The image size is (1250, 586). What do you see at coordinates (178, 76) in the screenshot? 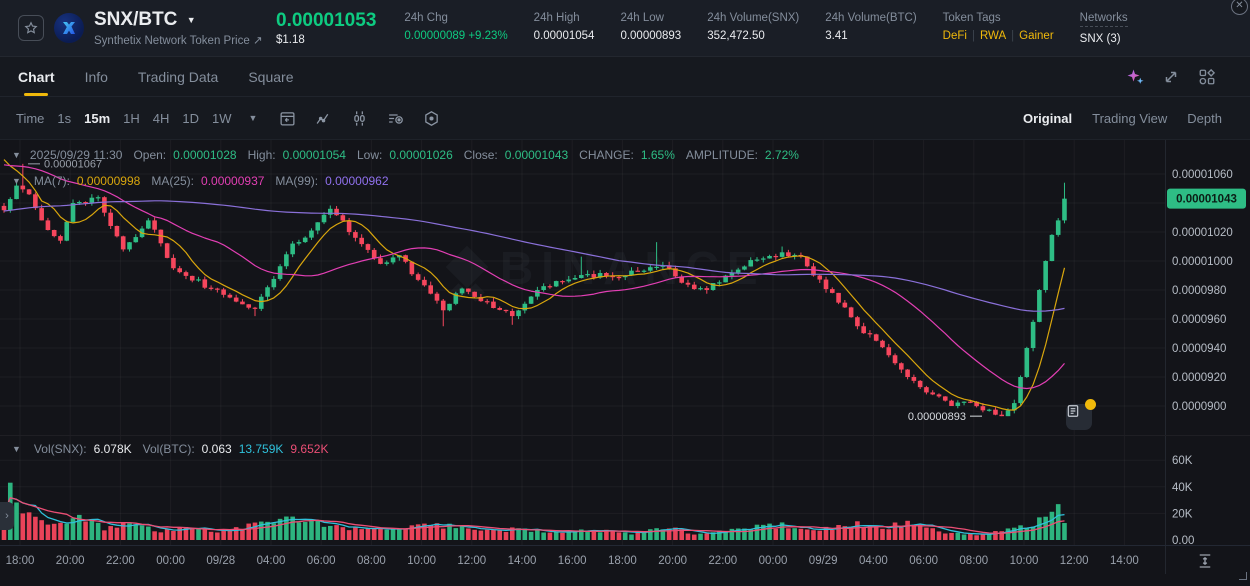
I see `tab-trading-data: Trading Data` at bounding box center [178, 76].